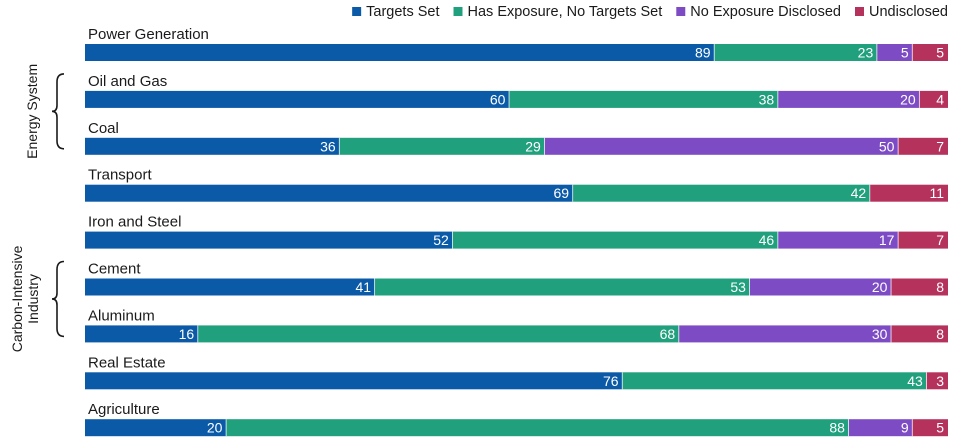 The width and height of the screenshot is (960, 443). Describe the element at coordinates (887, 146) in the screenshot. I see `data-label-coal-no-exposure-disclosed: 50` at that location.